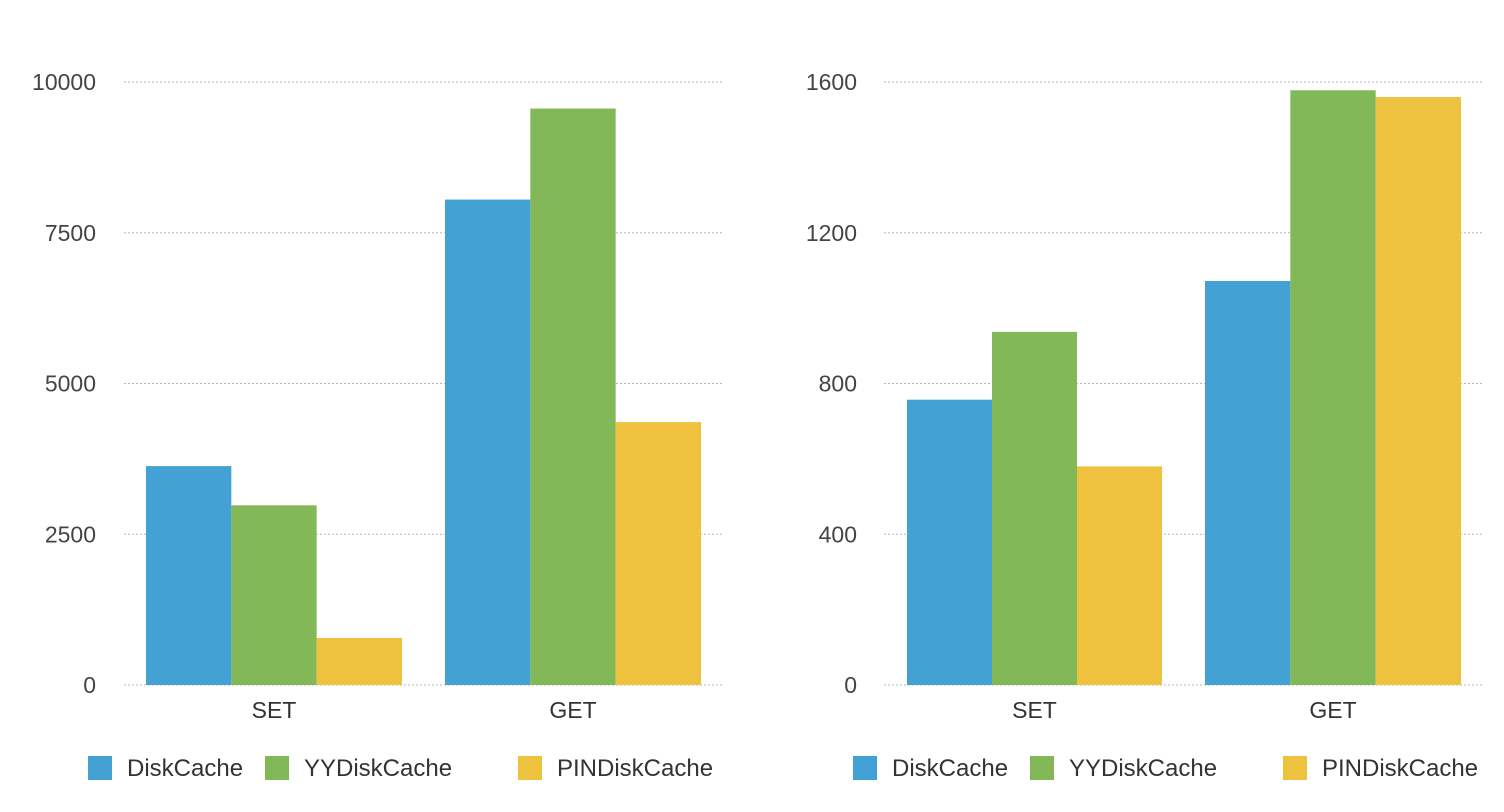  I want to click on y-tick-label: 1600, so click(831, 82).